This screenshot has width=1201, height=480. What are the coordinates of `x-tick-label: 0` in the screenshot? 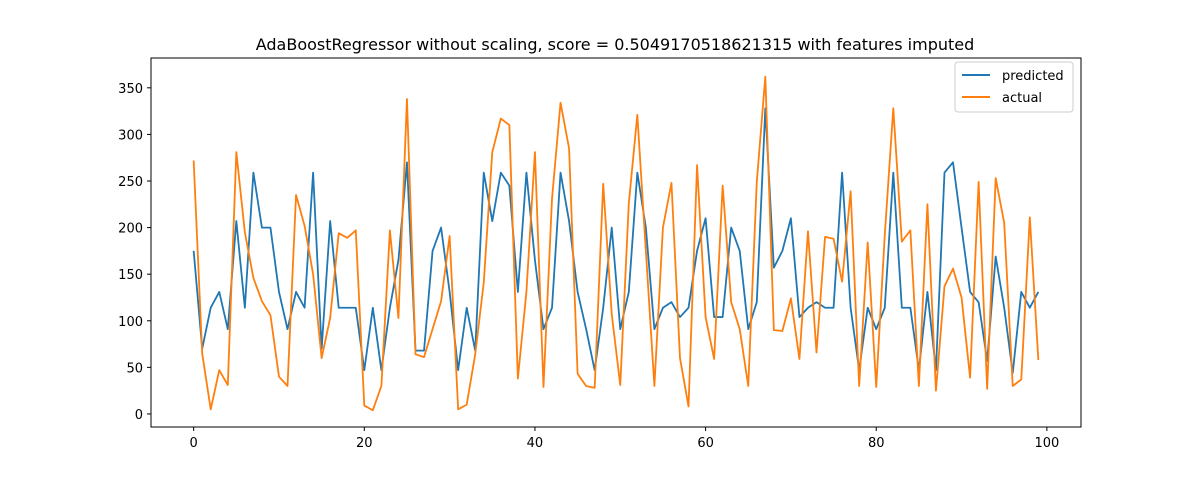 It's located at (194, 443).